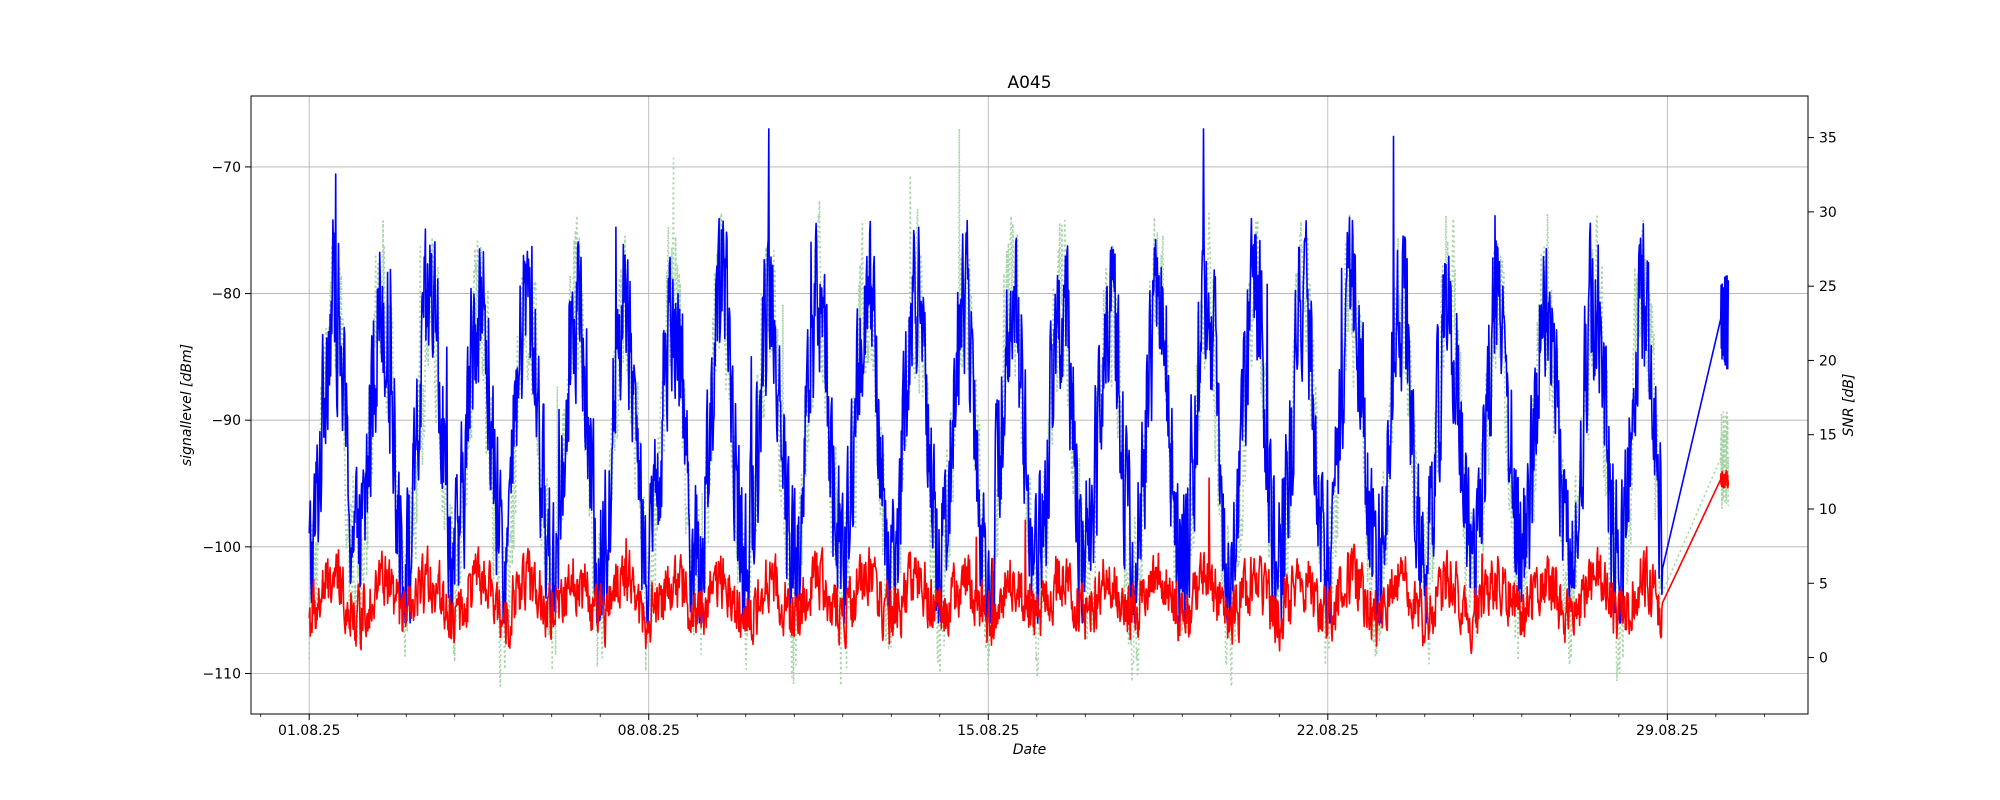  What do you see at coordinates (187, 405) in the screenshot?
I see `y-axis-label-left: signallevel [dBm]` at bounding box center [187, 405].